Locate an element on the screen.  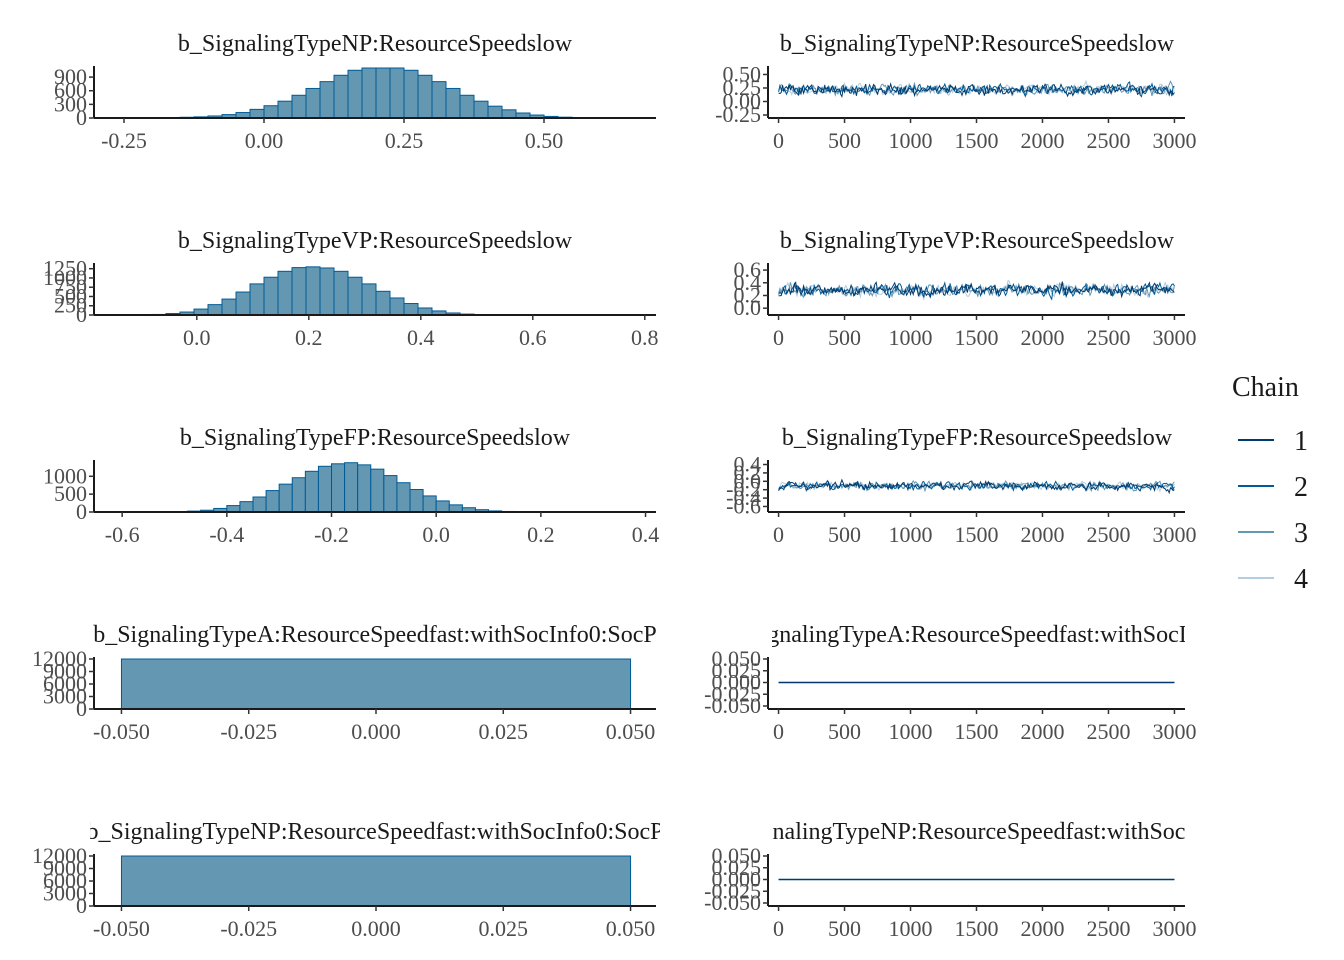
y-tick-label: 0.00 is located at coordinates (742, 100).